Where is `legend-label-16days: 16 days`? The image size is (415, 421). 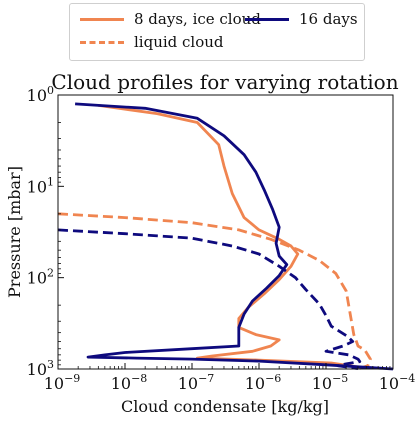 legend-label-16days: 16 days is located at coordinates (328, 19).